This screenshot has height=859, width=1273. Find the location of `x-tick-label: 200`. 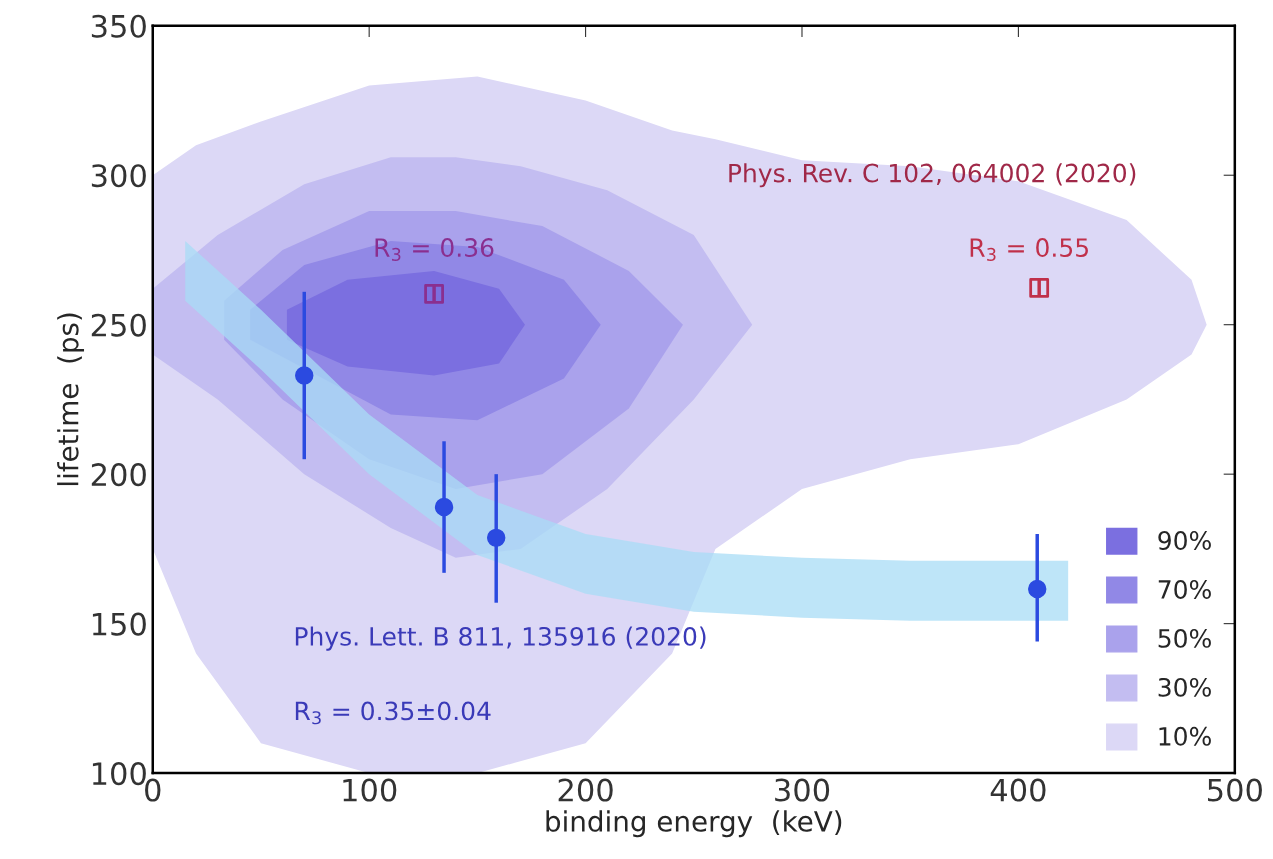

x-tick-label: 200 is located at coordinates (585, 790).